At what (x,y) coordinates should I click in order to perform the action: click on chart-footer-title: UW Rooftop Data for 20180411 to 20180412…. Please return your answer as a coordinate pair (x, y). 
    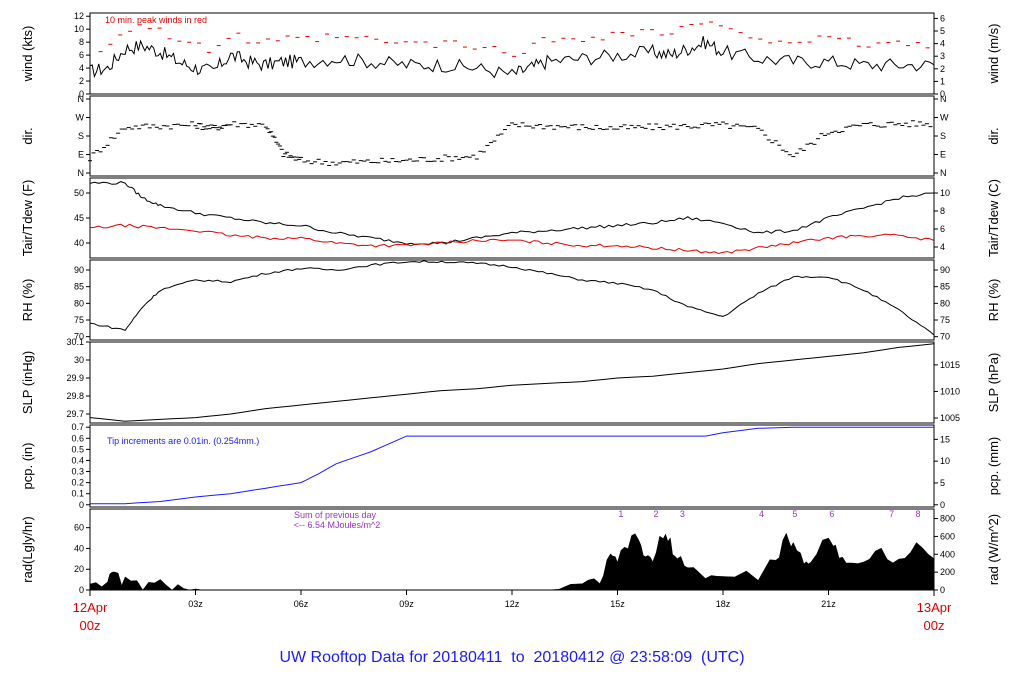
    Looking at the image, I should click on (512, 657).